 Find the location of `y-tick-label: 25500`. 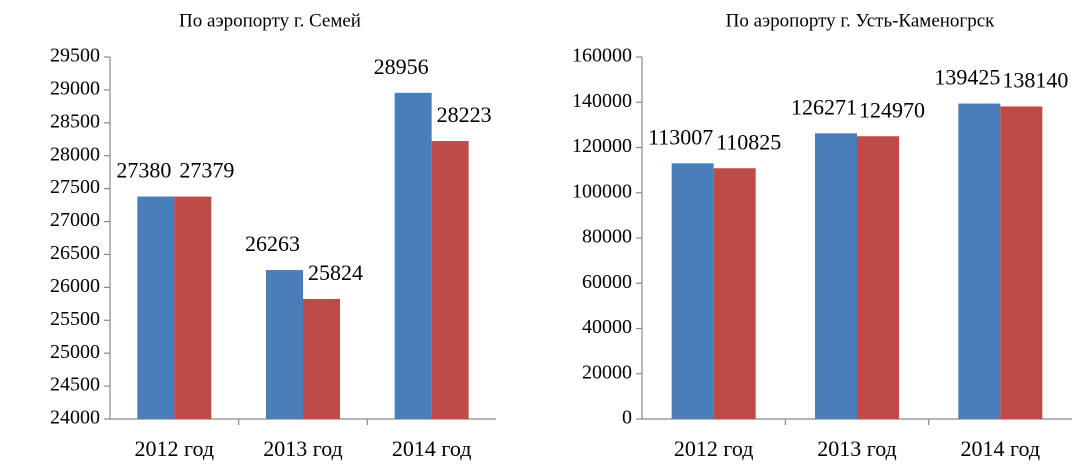

y-tick-label: 25500 is located at coordinates (75, 319).